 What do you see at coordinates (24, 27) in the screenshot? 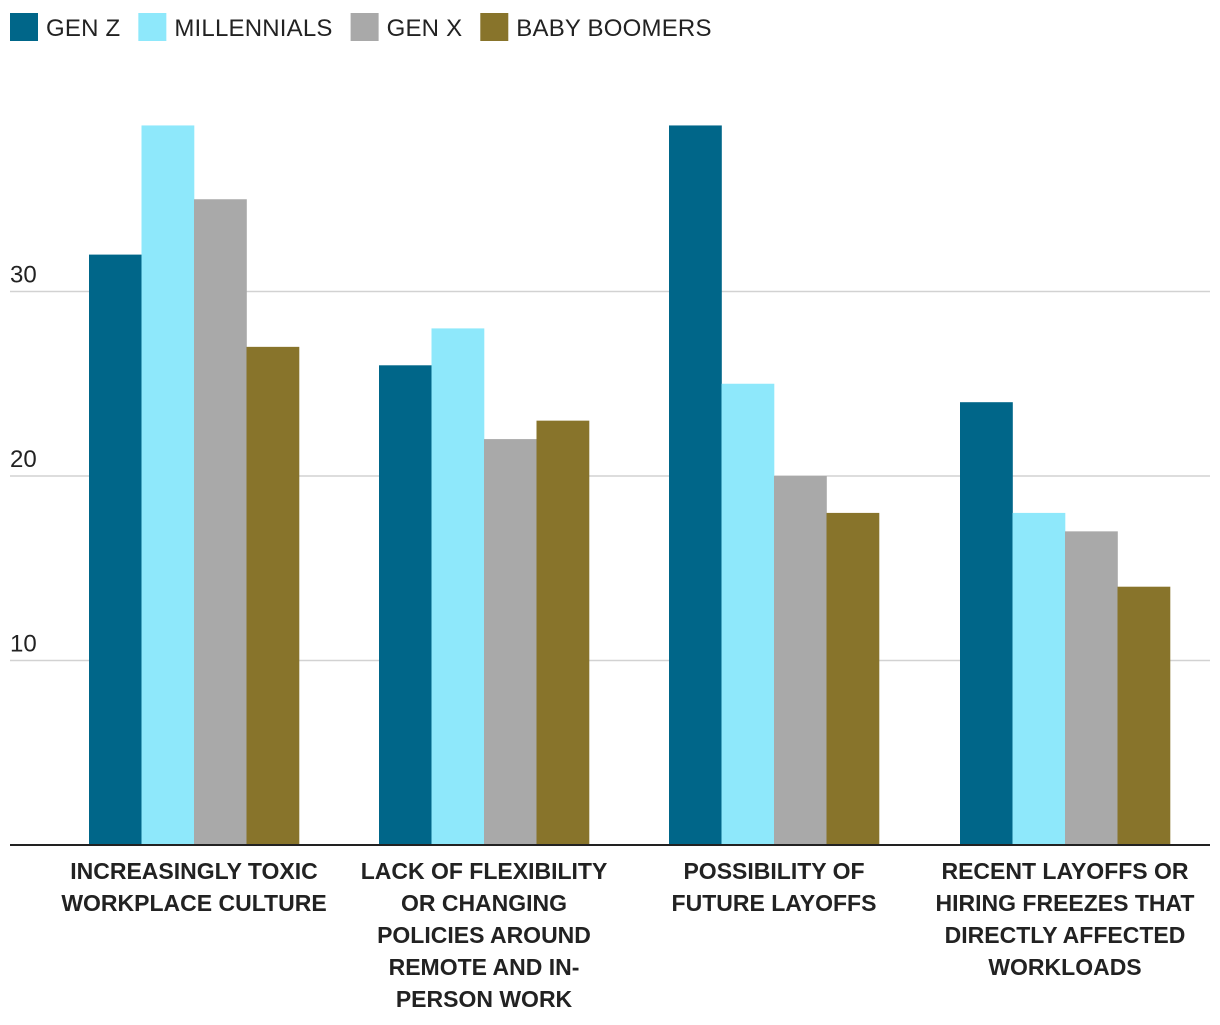
I see `legend-swatch-gen-z` at bounding box center [24, 27].